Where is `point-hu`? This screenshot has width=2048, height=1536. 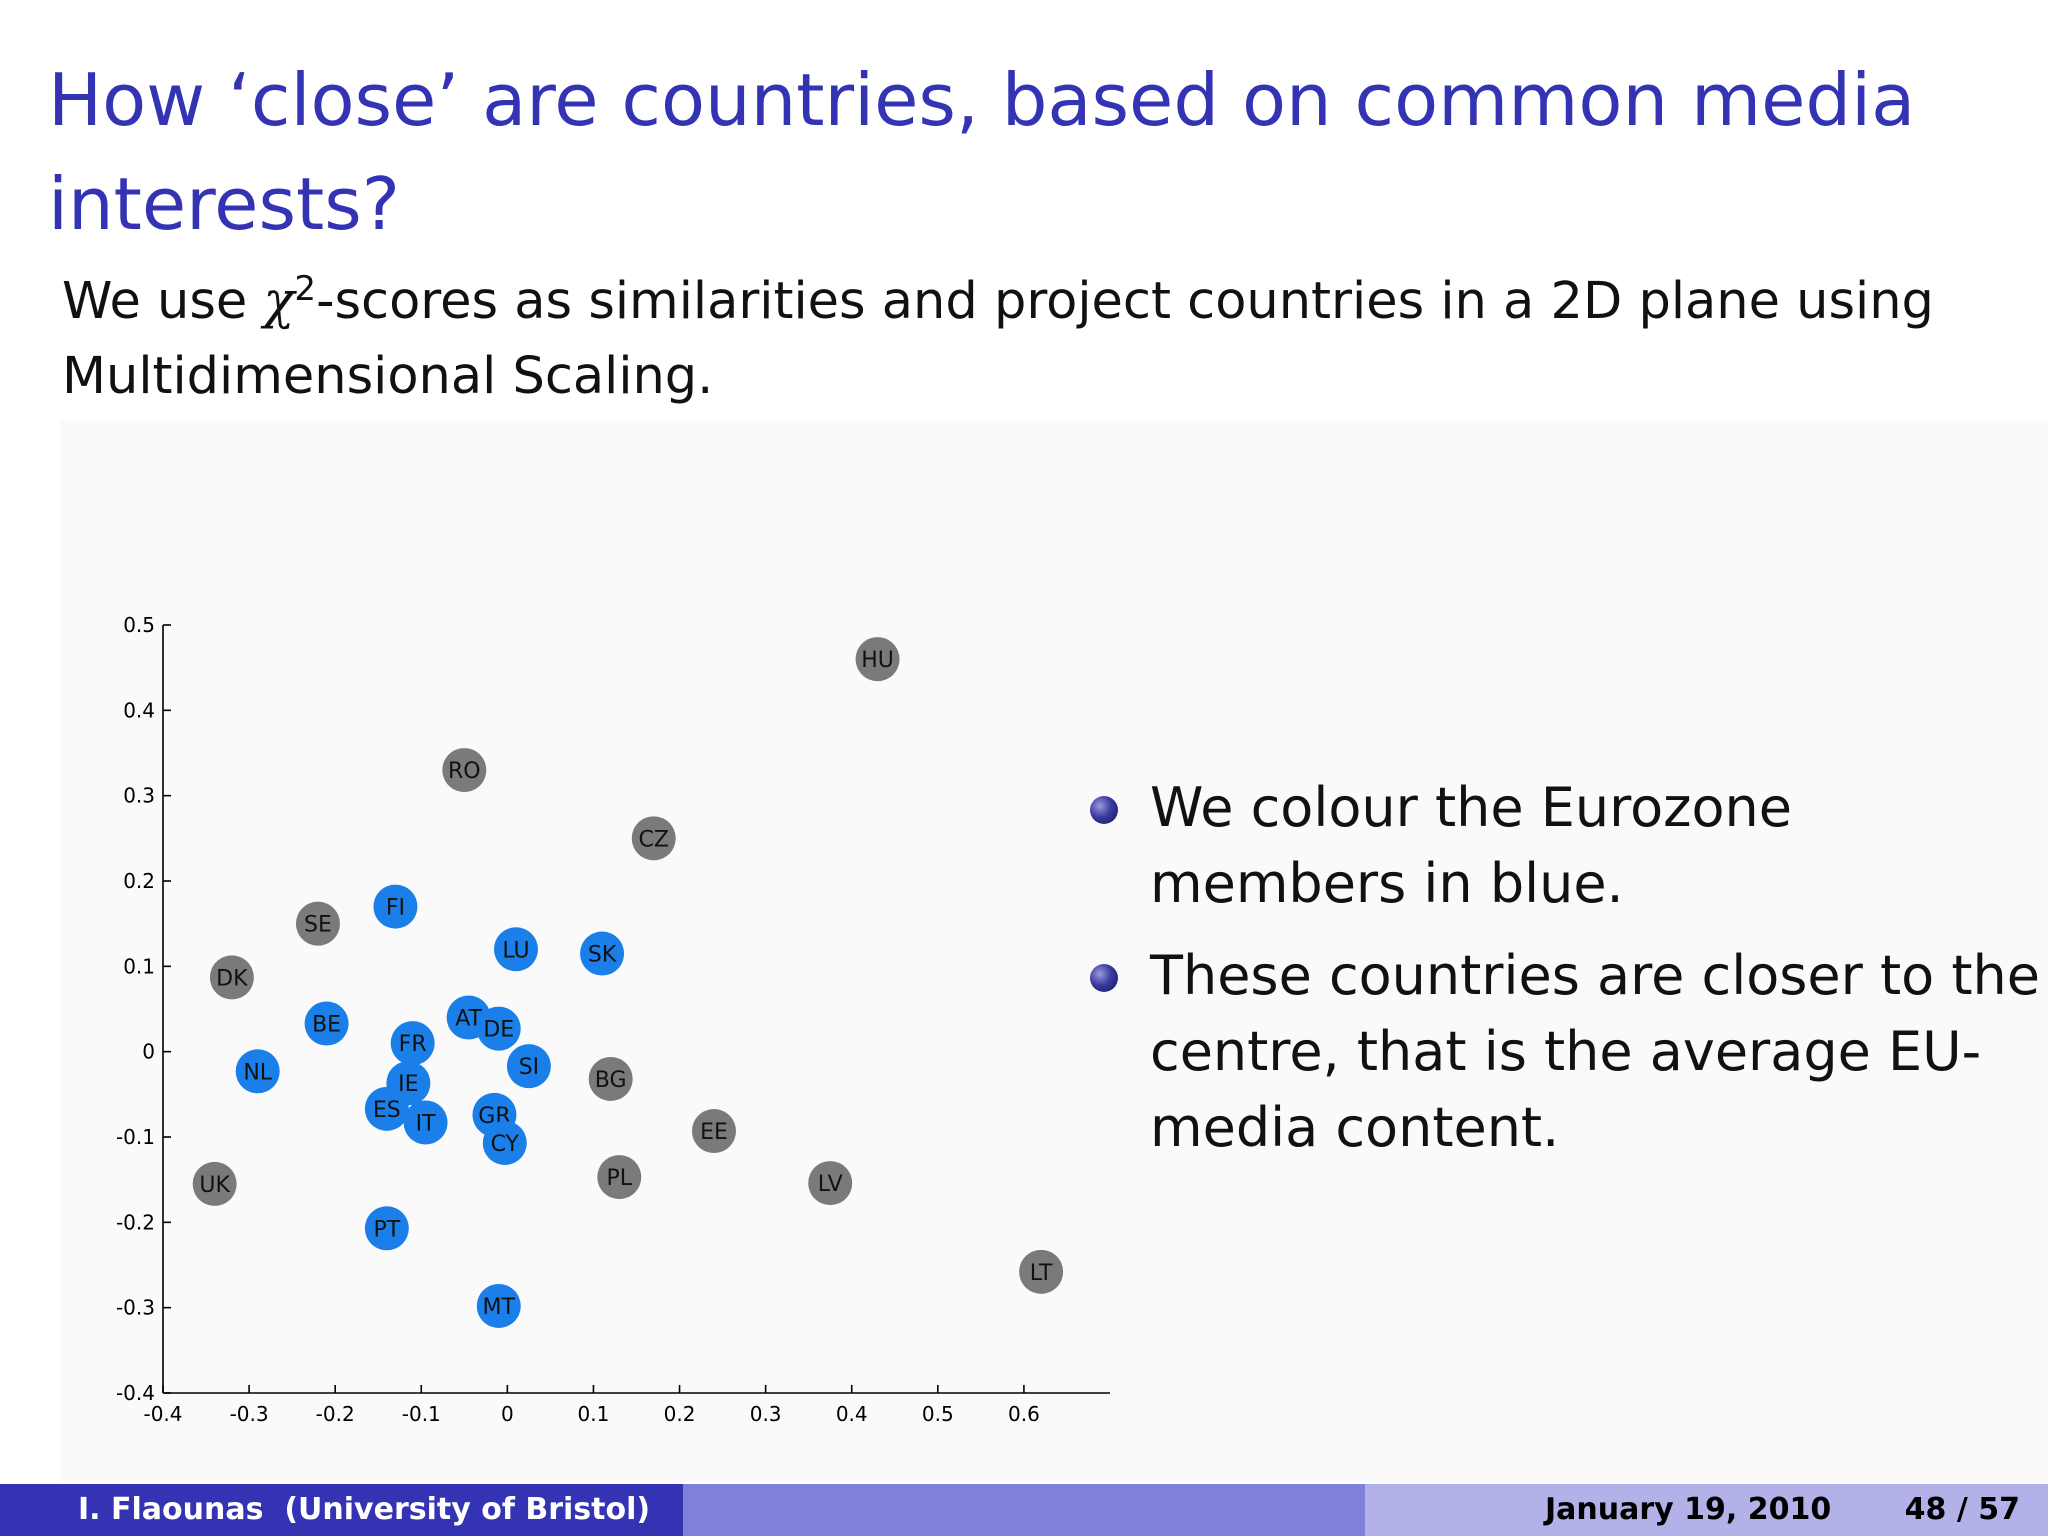 point-hu is located at coordinates (877, 659).